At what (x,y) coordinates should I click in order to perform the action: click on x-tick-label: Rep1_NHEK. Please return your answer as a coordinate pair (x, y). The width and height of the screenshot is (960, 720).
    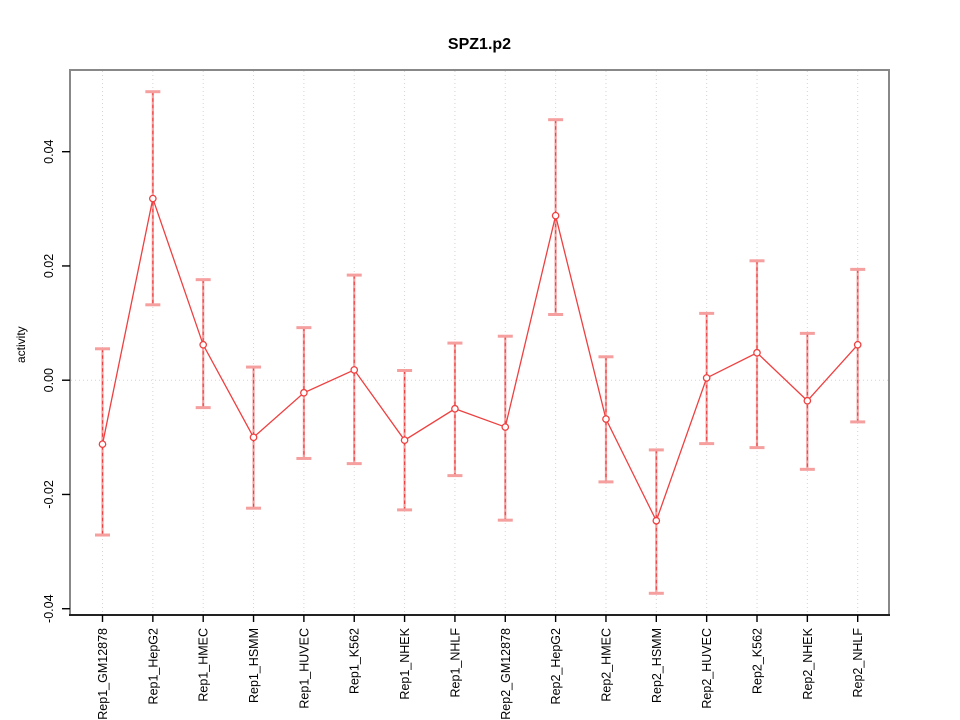
    Looking at the image, I should click on (405, 663).